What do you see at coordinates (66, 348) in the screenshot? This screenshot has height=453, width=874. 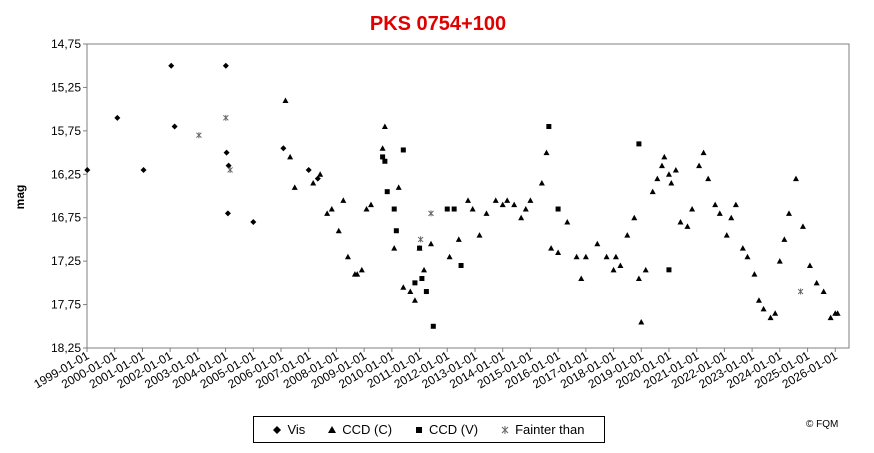 I see `y-tick-label: 18,25` at bounding box center [66, 348].